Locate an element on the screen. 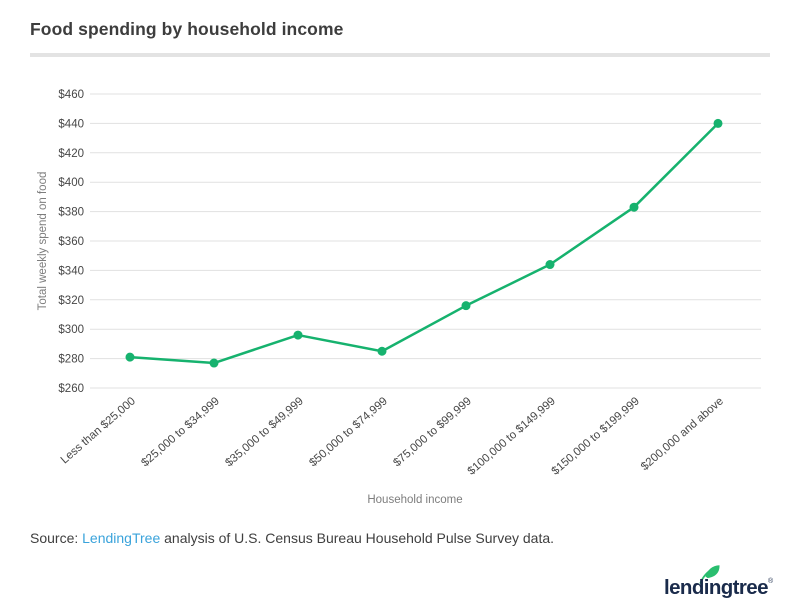 The height and width of the screenshot is (615, 800). x-axis-title: Household income is located at coordinates (414, 500).